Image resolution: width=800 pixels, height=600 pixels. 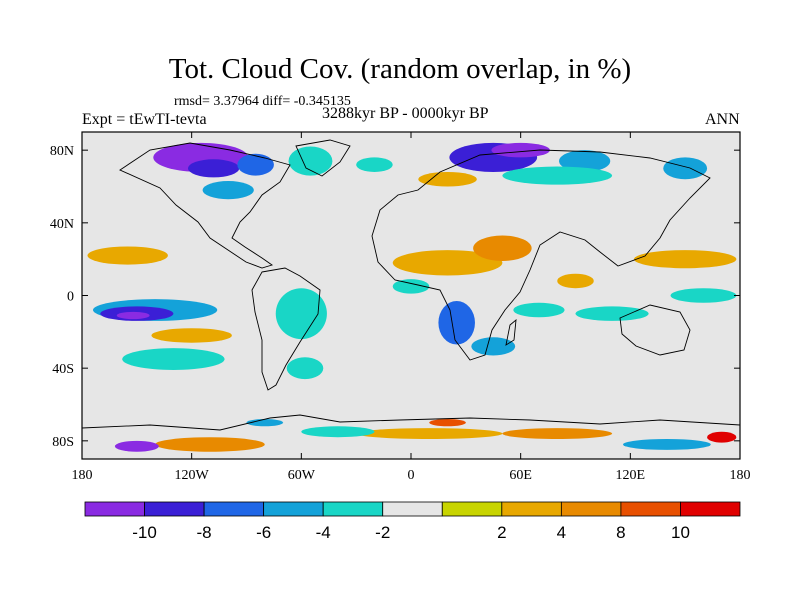 What do you see at coordinates (520, 475) in the screenshot?
I see `x-tick-label: 60E` at bounding box center [520, 475].